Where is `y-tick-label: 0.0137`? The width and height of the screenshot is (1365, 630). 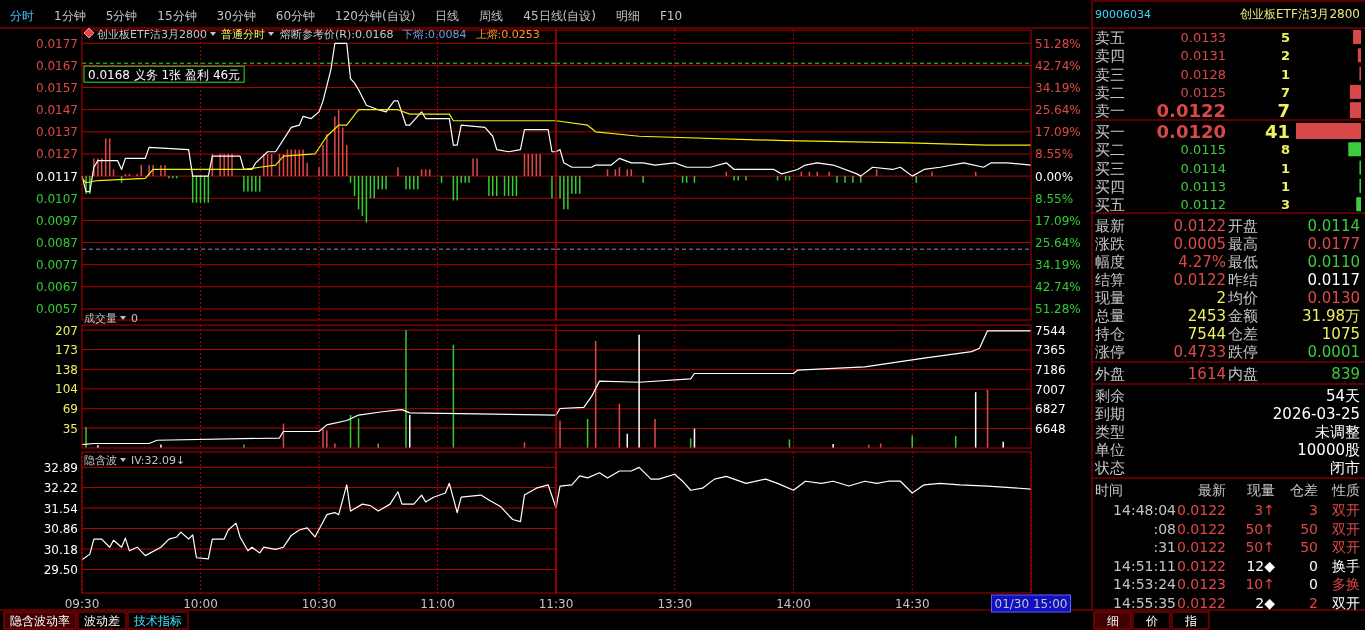
y-tick-label: 0.0137 is located at coordinates (57, 132).